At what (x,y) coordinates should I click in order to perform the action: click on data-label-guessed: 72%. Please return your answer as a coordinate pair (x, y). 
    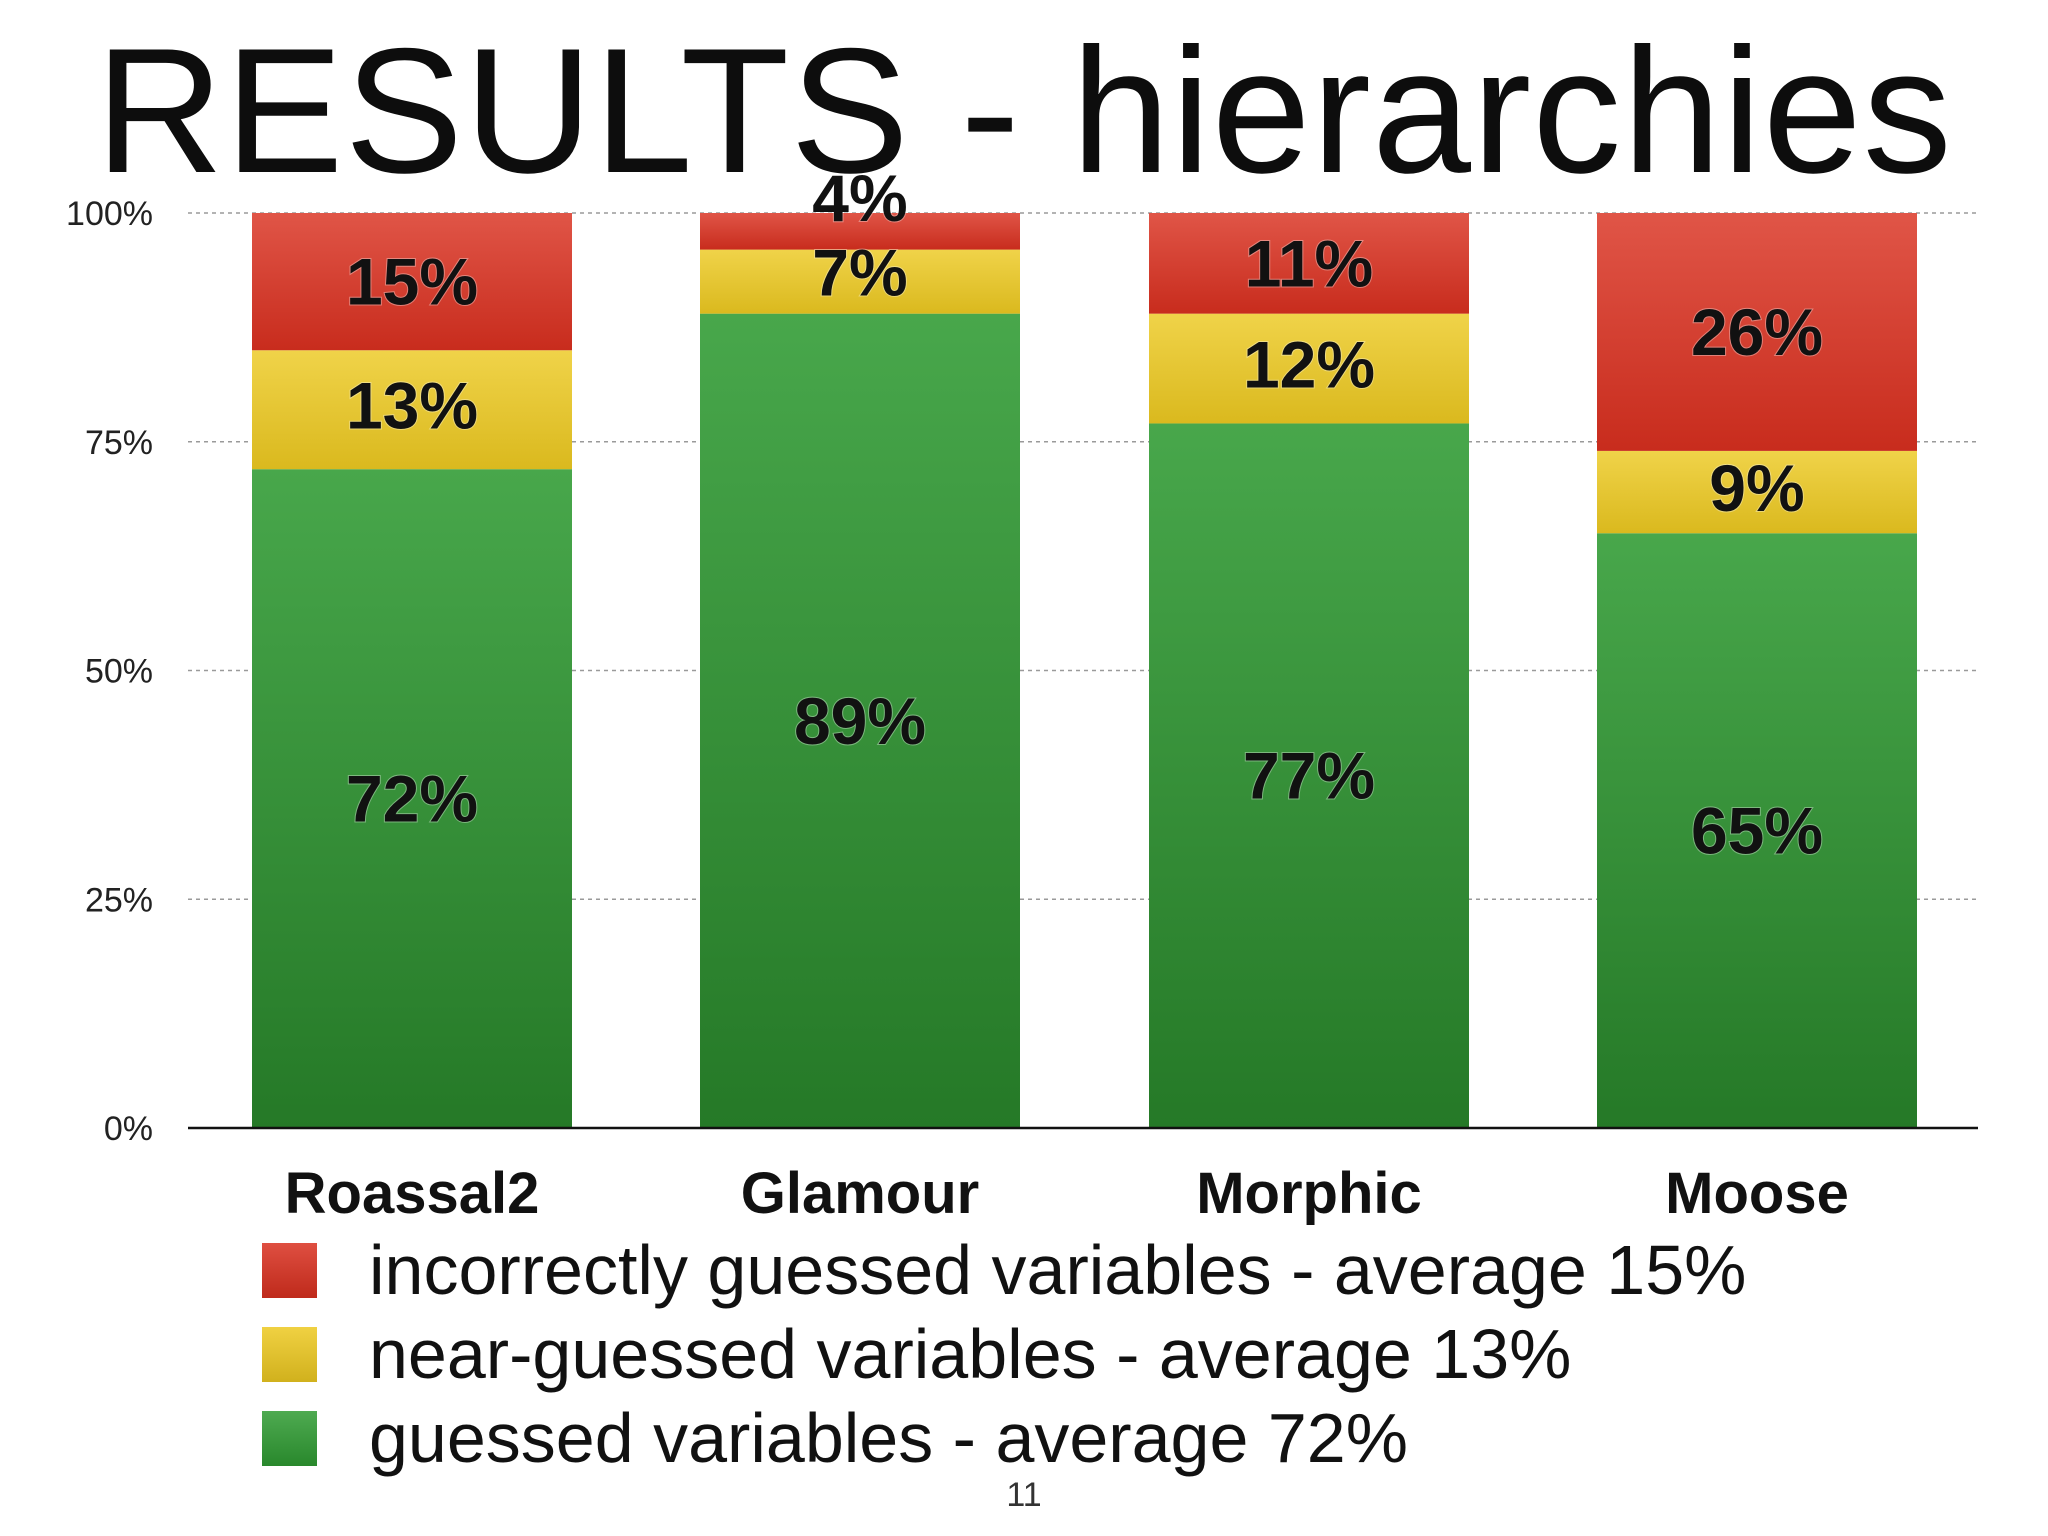
    Looking at the image, I should click on (412, 799).